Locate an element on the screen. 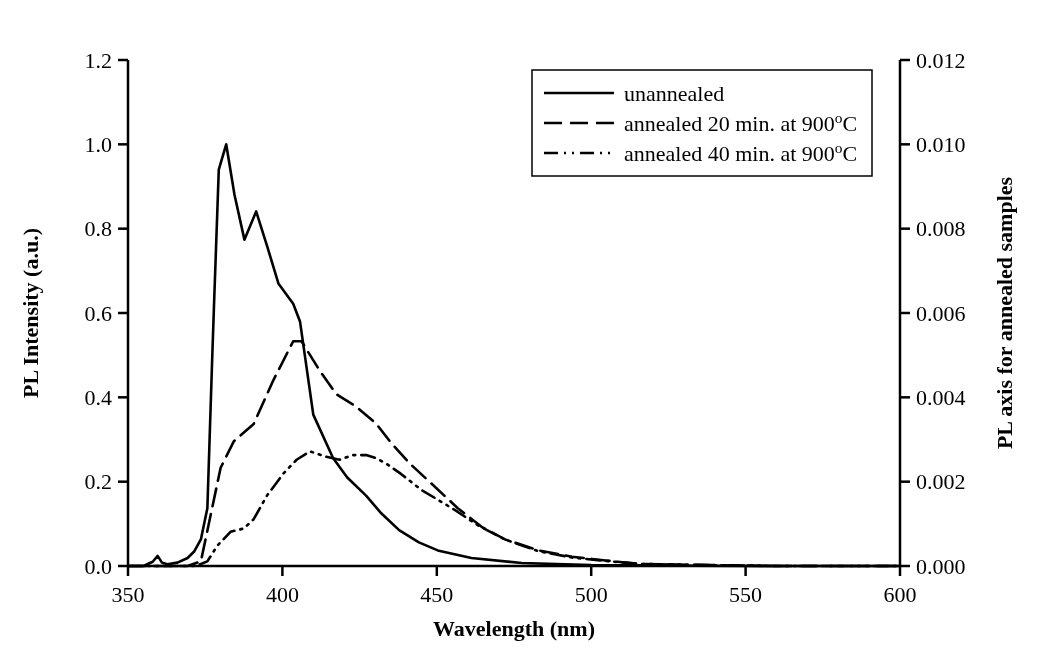 The height and width of the screenshot is (670, 1050). legend-label: annealed 20 min. at 900$^{o}$C is located at coordinates (741, 122).